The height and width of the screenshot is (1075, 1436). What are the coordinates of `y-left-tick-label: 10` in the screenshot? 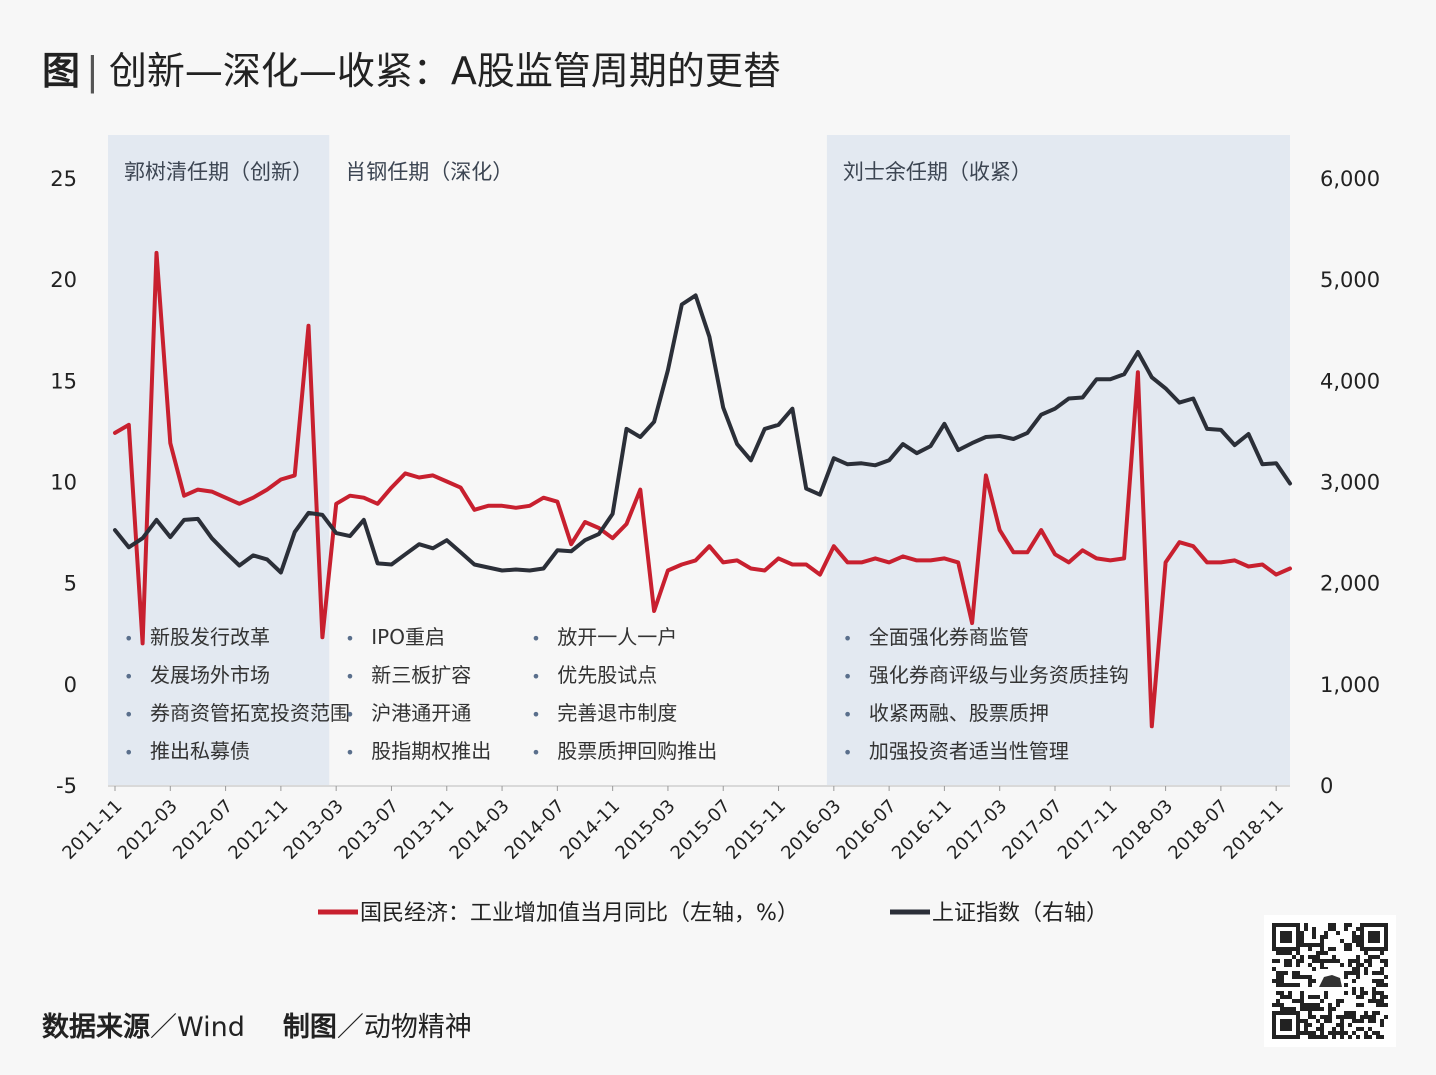 It's located at (63, 483).